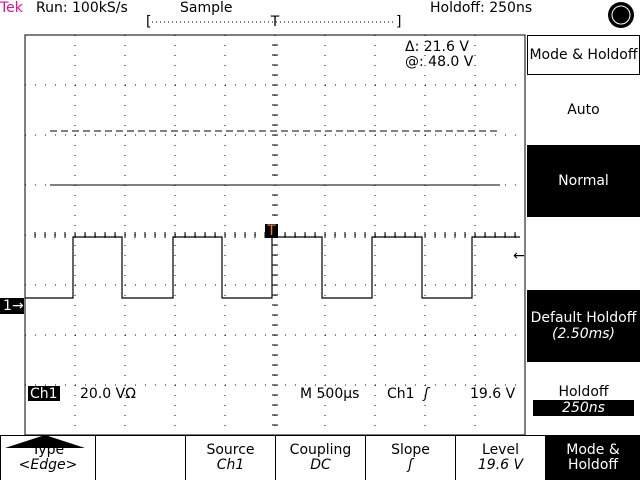 This screenshot has width=640, height=480. Describe the element at coordinates (206, 8) in the screenshot. I see `acq-mode: Sample` at that location.